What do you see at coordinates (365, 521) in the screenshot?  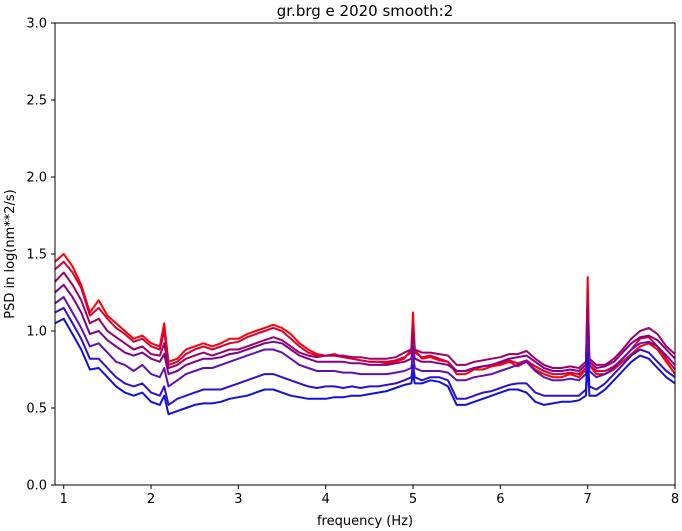 I see `x-axis-label: frequency (Hz)` at bounding box center [365, 521].